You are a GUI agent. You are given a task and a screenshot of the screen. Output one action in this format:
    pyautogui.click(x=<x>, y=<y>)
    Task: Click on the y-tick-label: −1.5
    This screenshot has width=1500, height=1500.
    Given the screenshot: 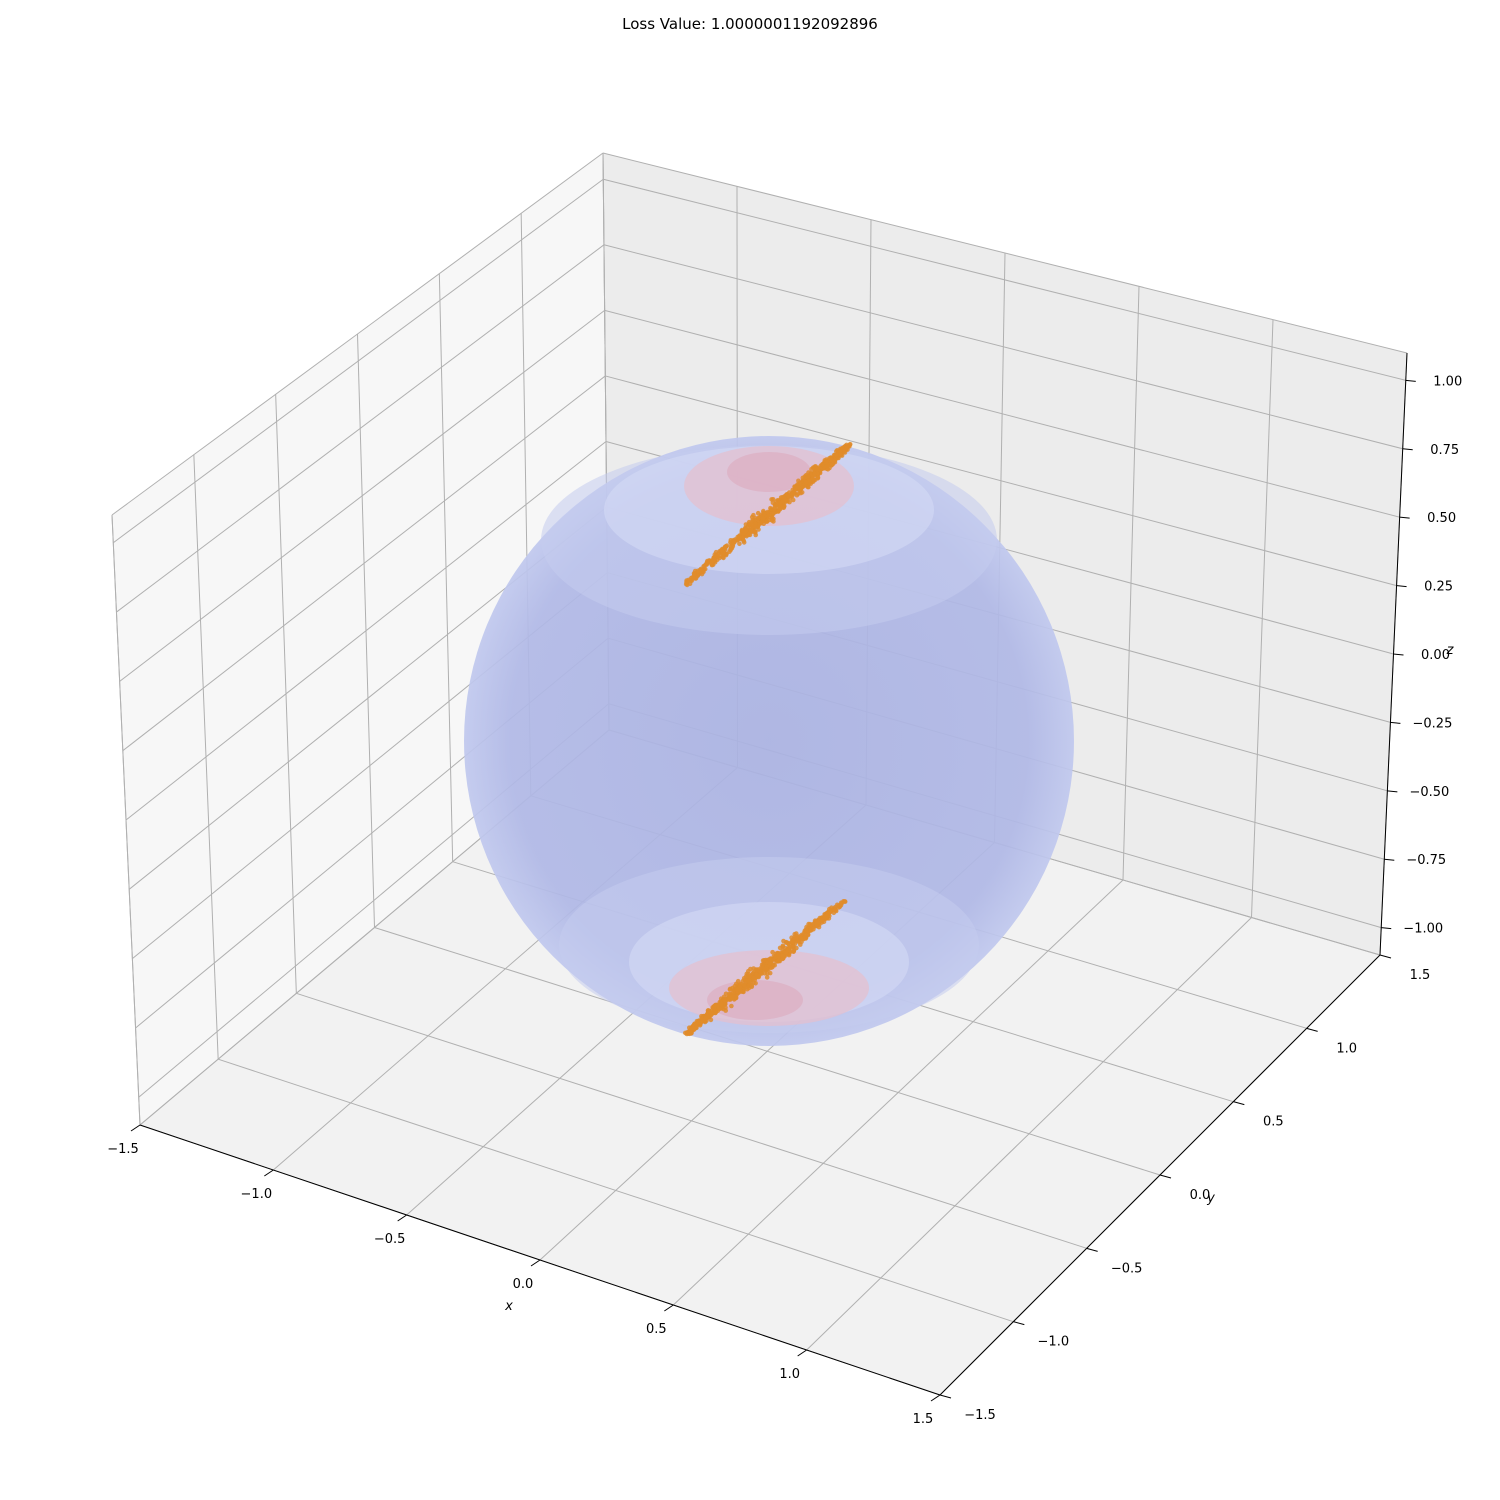 What is the action you would take?
    pyautogui.click(x=980, y=1415)
    